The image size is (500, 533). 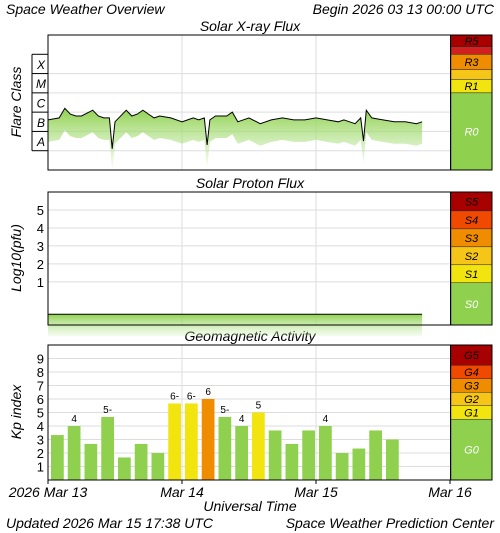 I want to click on scale-label-r5: R5, so click(x=471, y=42).